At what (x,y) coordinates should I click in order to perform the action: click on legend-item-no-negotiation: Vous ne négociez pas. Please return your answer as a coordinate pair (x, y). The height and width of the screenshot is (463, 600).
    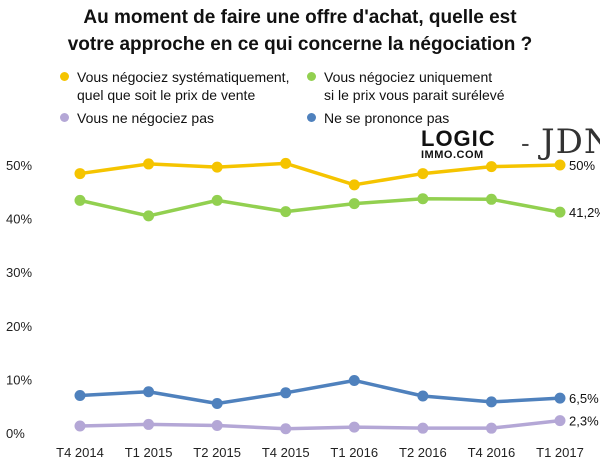
    Looking at the image, I should click on (137, 118).